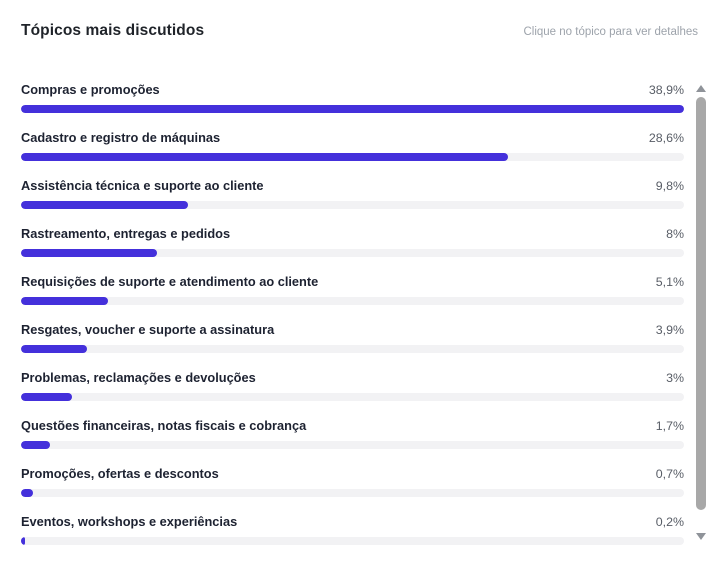 This screenshot has height=568, width=720. What do you see at coordinates (352, 522) in the screenshot?
I see `topic-row-head: Eventos, workshops e experiências 0,2%` at bounding box center [352, 522].